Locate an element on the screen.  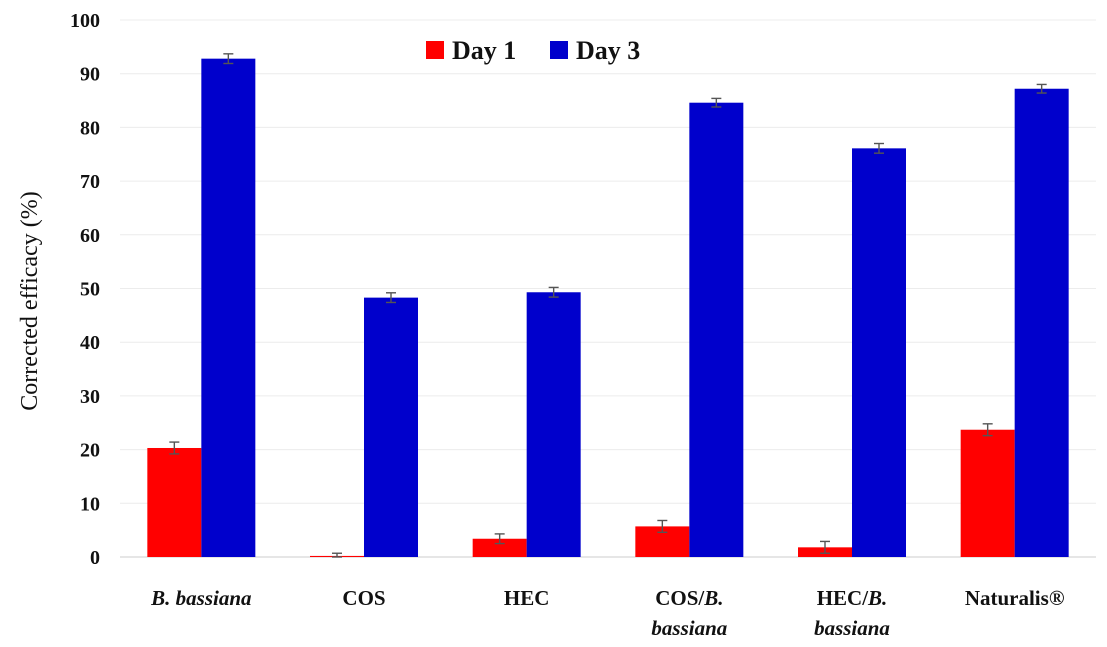
x-category-label: B. bassiana is located at coordinates (200, 598).